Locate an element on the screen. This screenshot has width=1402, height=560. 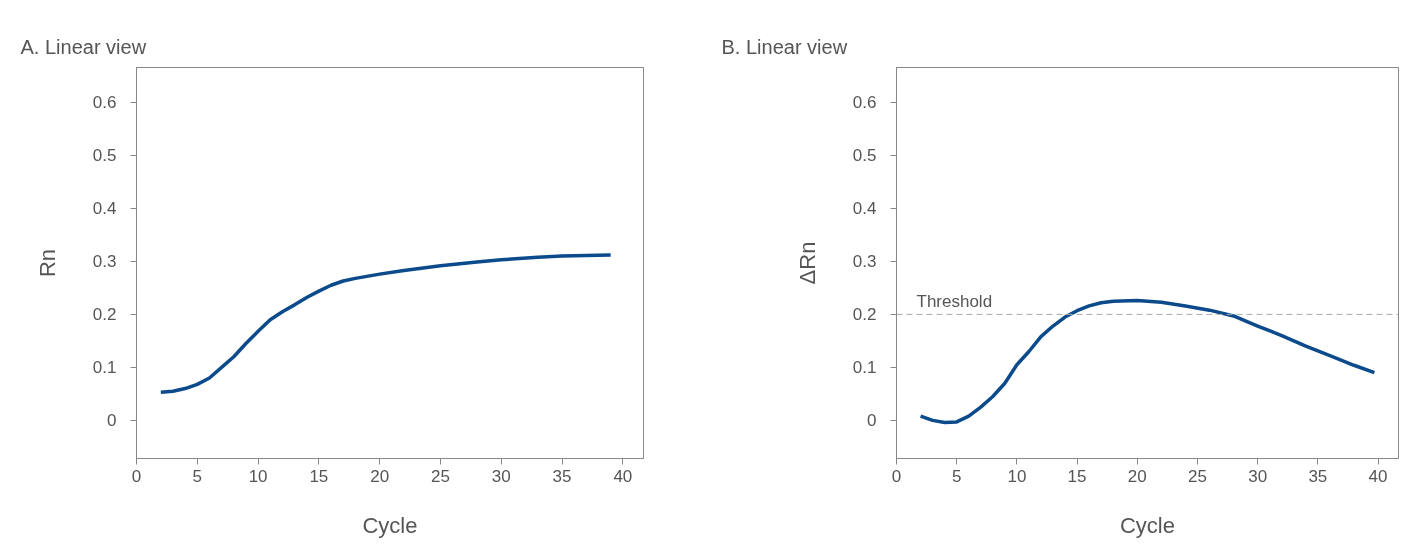
chart-title: B. Linear view is located at coordinates (784, 46).